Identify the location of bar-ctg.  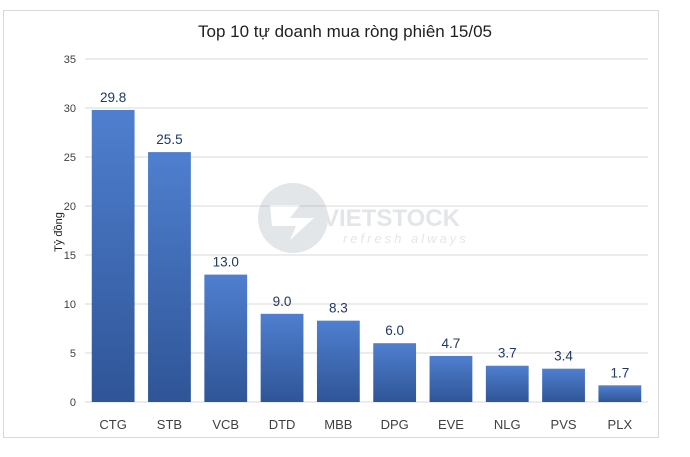
(113, 256).